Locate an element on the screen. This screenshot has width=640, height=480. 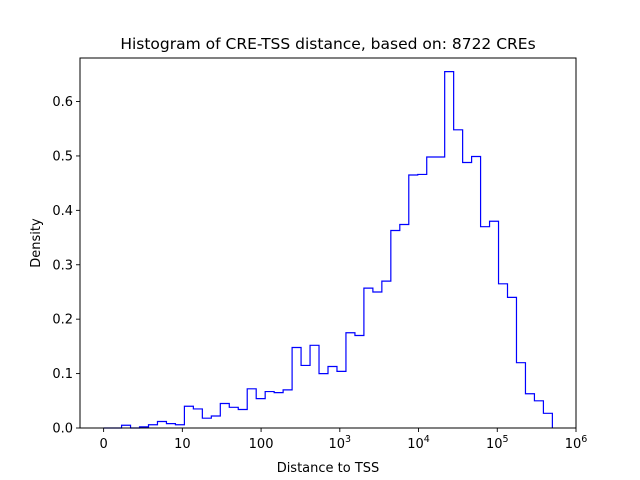
x-tick-label: 10³ is located at coordinates (340, 443).